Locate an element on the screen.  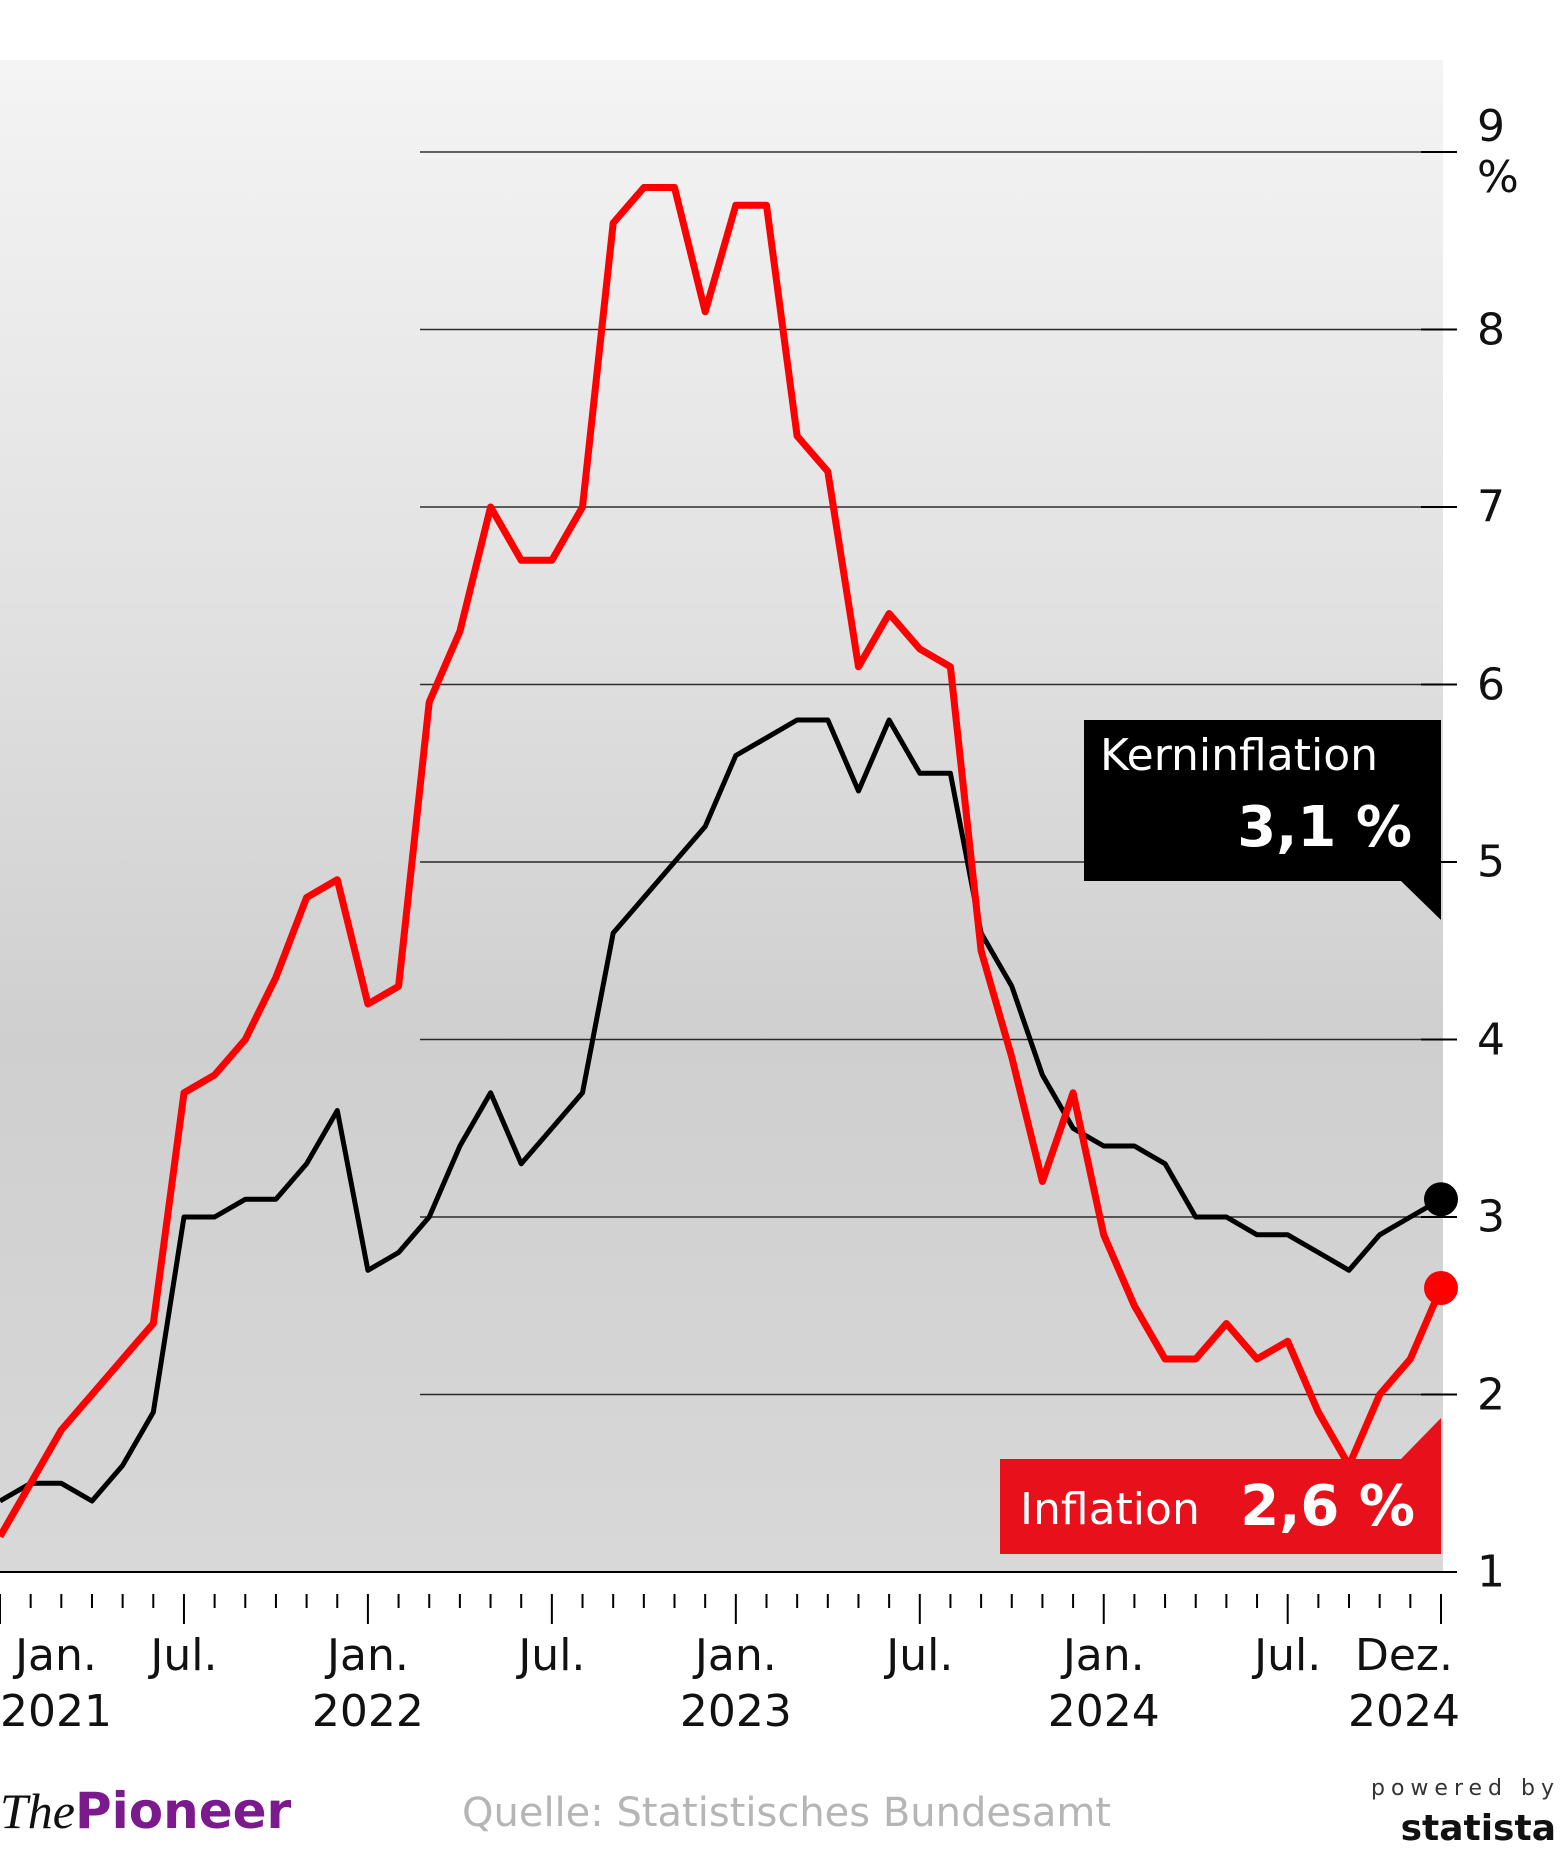
y-tick-label: 1 is located at coordinates (1491, 1572).